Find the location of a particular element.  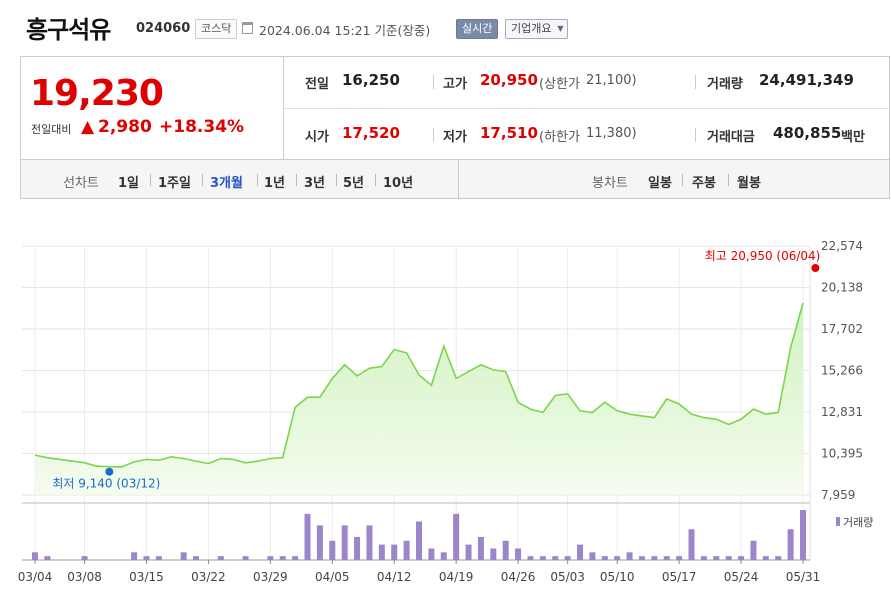

price-tick-label: 12,831 is located at coordinates (842, 412).